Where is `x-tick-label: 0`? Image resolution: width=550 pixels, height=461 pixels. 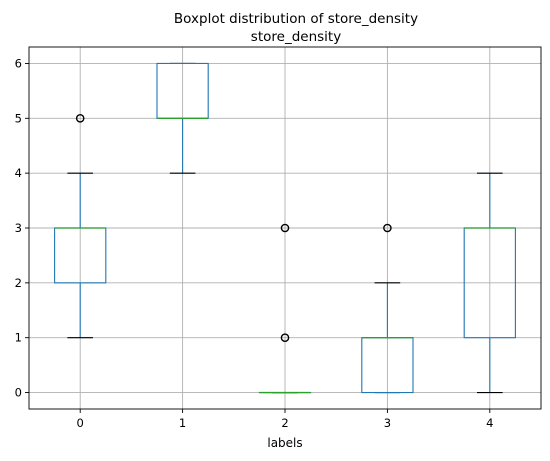 x-tick-label: 0 is located at coordinates (80, 423).